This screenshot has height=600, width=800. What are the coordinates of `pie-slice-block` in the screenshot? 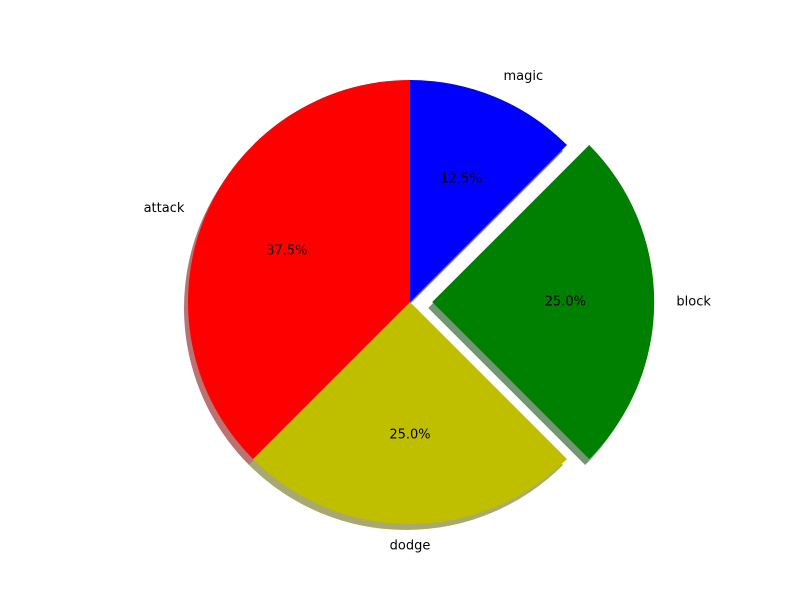 It's located at (543, 302).